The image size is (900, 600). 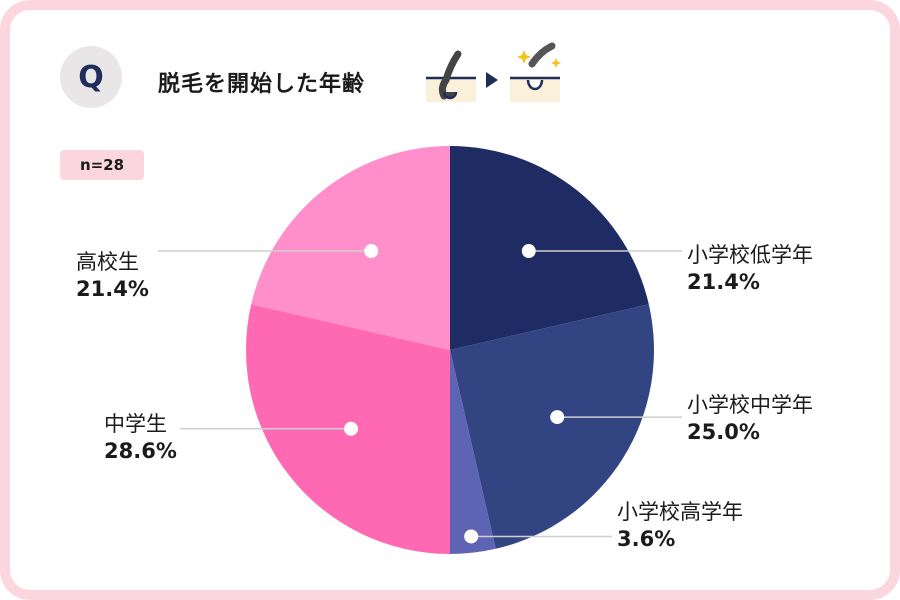 I want to click on pie-slice-high-school, so click(x=350, y=248).